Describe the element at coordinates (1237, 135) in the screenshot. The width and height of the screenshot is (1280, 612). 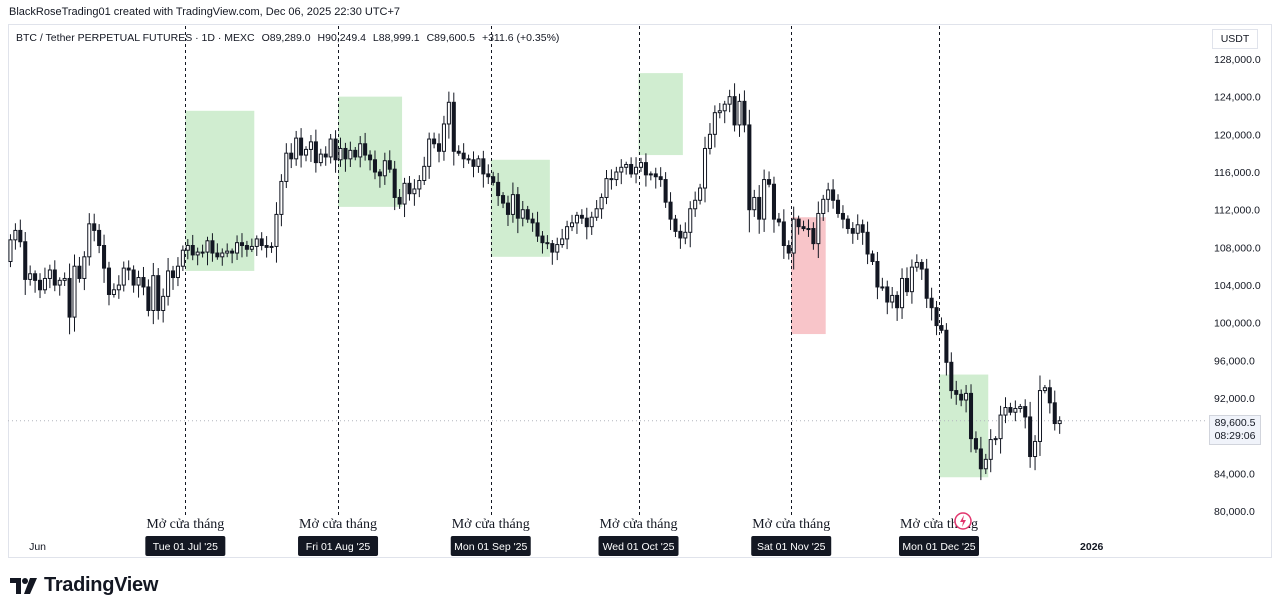
I see `price-tick-label: 120,000.0` at that location.